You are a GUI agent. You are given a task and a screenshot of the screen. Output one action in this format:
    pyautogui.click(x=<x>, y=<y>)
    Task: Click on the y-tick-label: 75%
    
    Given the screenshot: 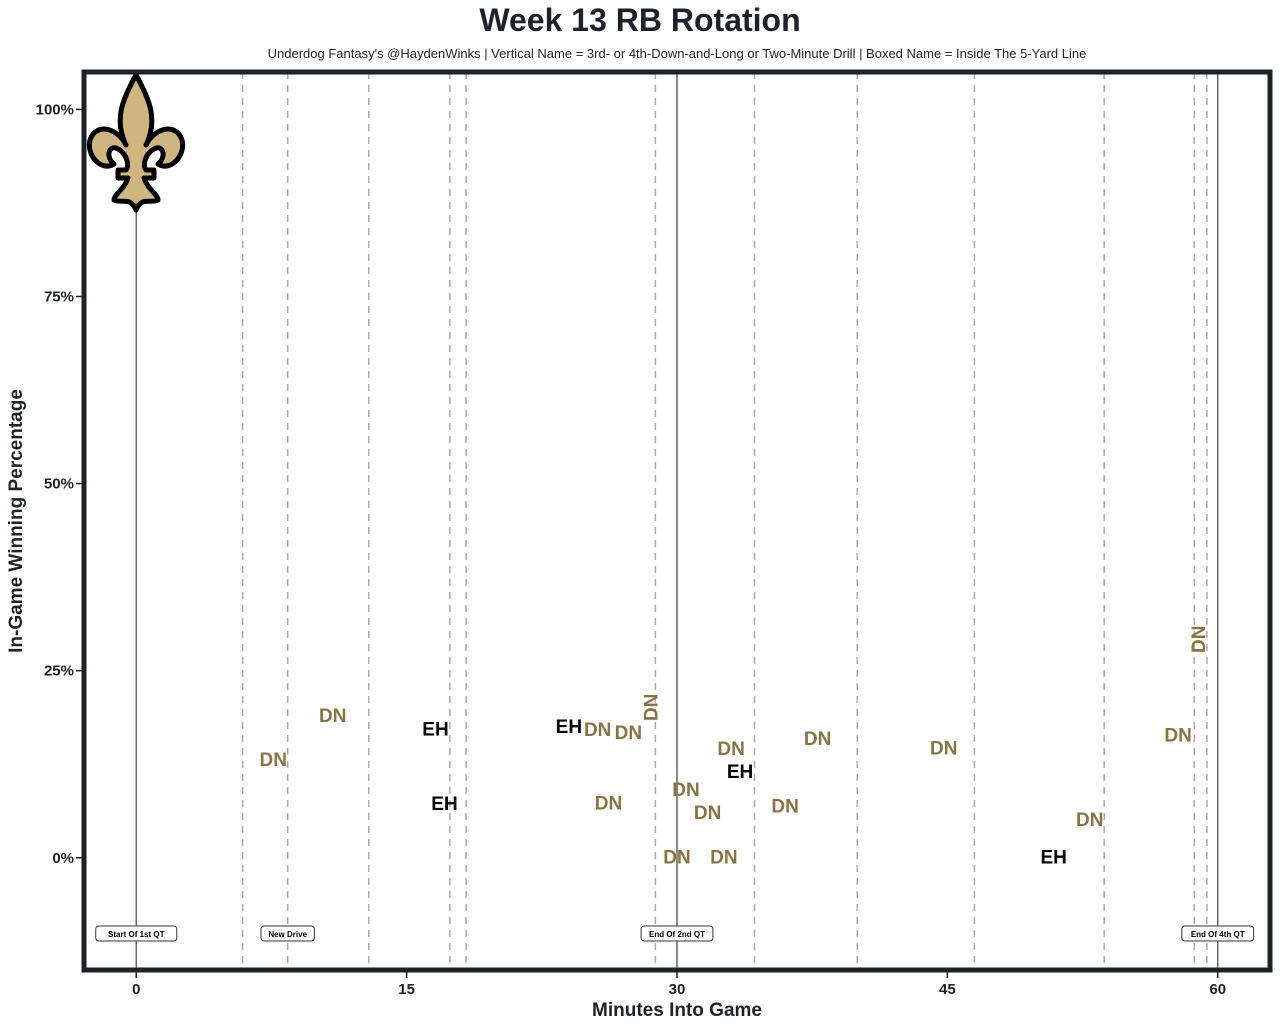 What is the action you would take?
    pyautogui.click(x=59, y=297)
    